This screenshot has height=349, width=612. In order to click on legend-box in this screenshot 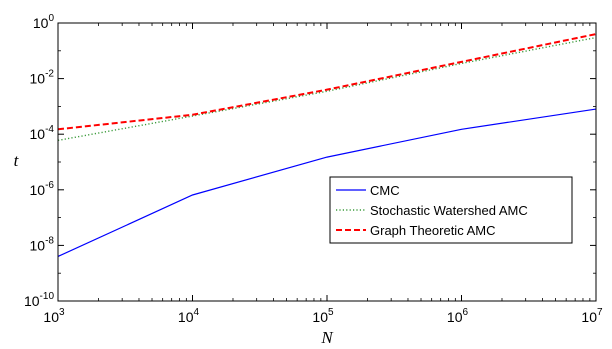, I will do `click(451, 210)`.